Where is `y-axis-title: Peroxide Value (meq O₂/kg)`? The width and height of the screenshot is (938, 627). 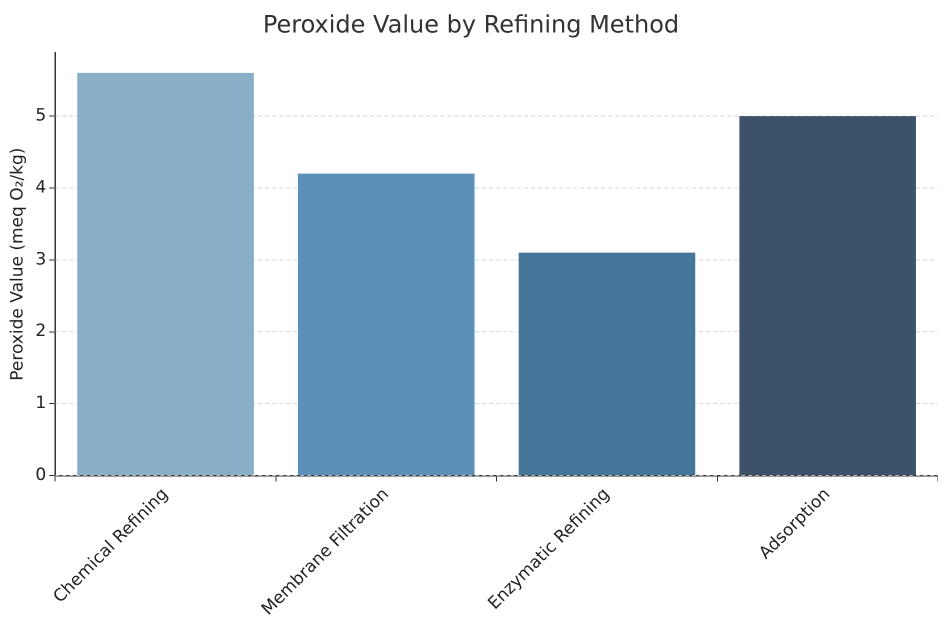 y-axis-title: Peroxide Value (meq O₂/kg) is located at coordinates (18, 264).